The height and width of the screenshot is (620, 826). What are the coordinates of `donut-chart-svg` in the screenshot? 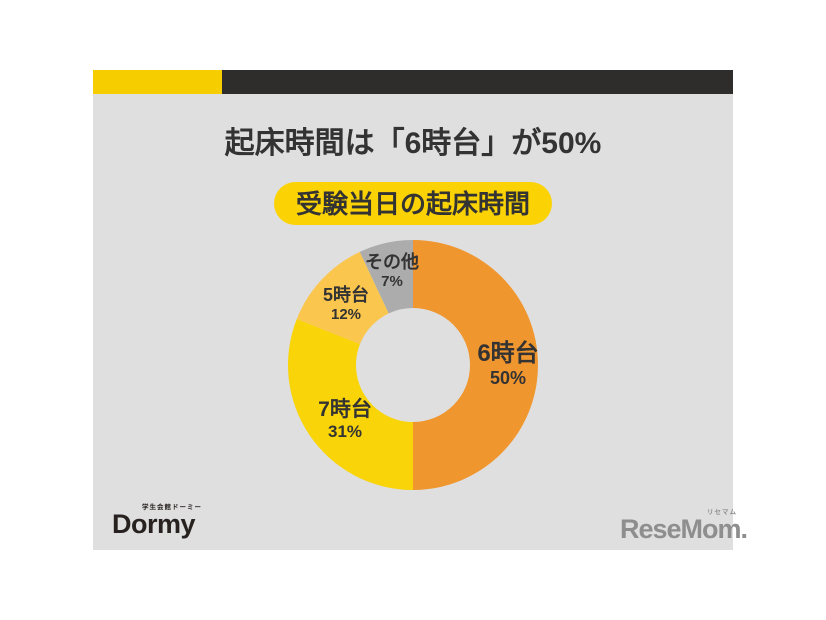 It's located at (413, 365).